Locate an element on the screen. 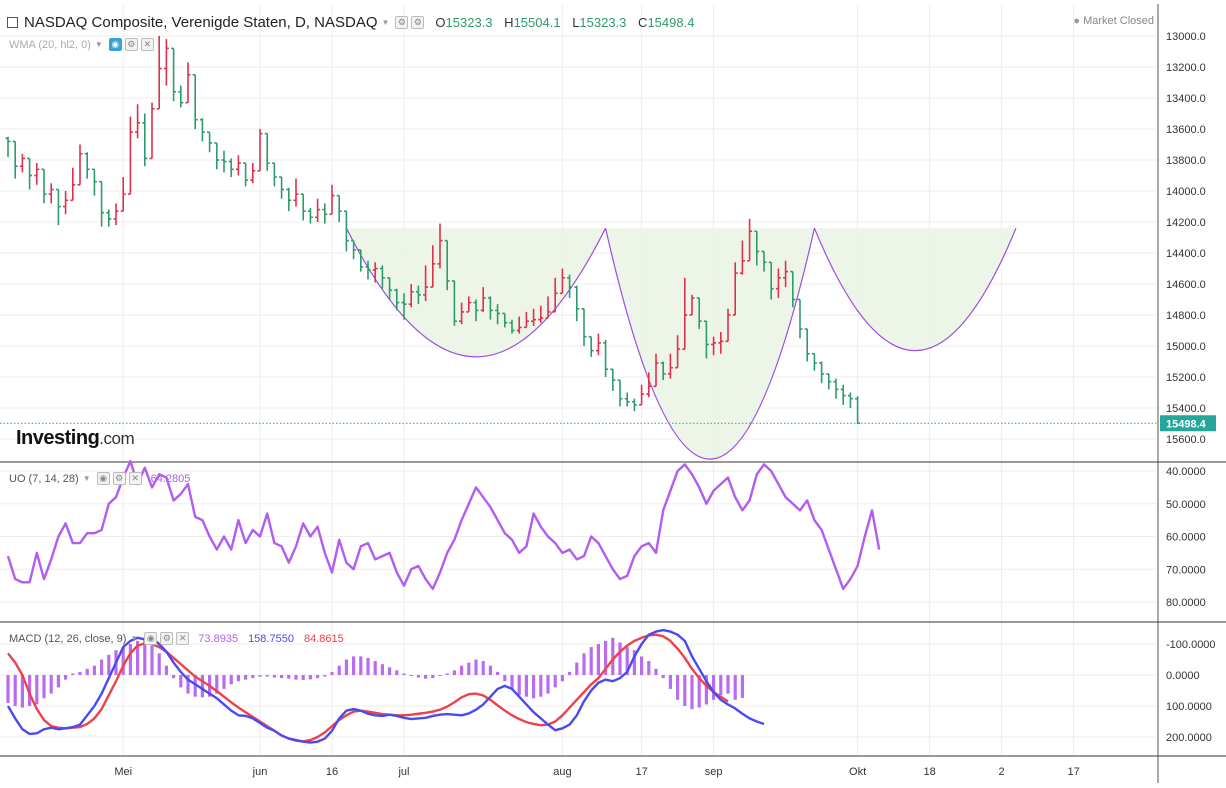 This screenshot has height=788, width=1226. x-axis-tick-label: sep is located at coordinates (714, 772).